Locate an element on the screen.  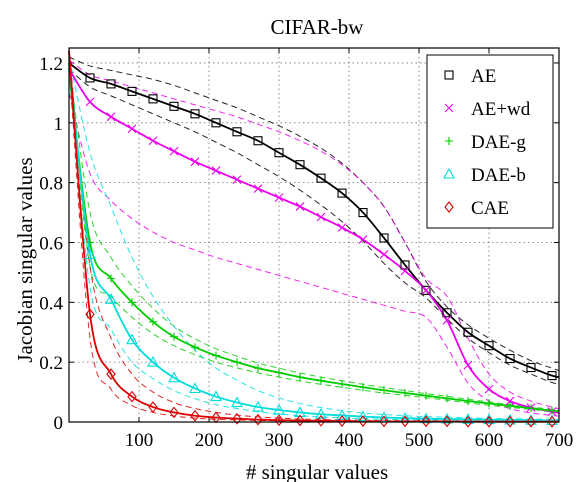
legend-label: DAE-g is located at coordinates (498, 142).